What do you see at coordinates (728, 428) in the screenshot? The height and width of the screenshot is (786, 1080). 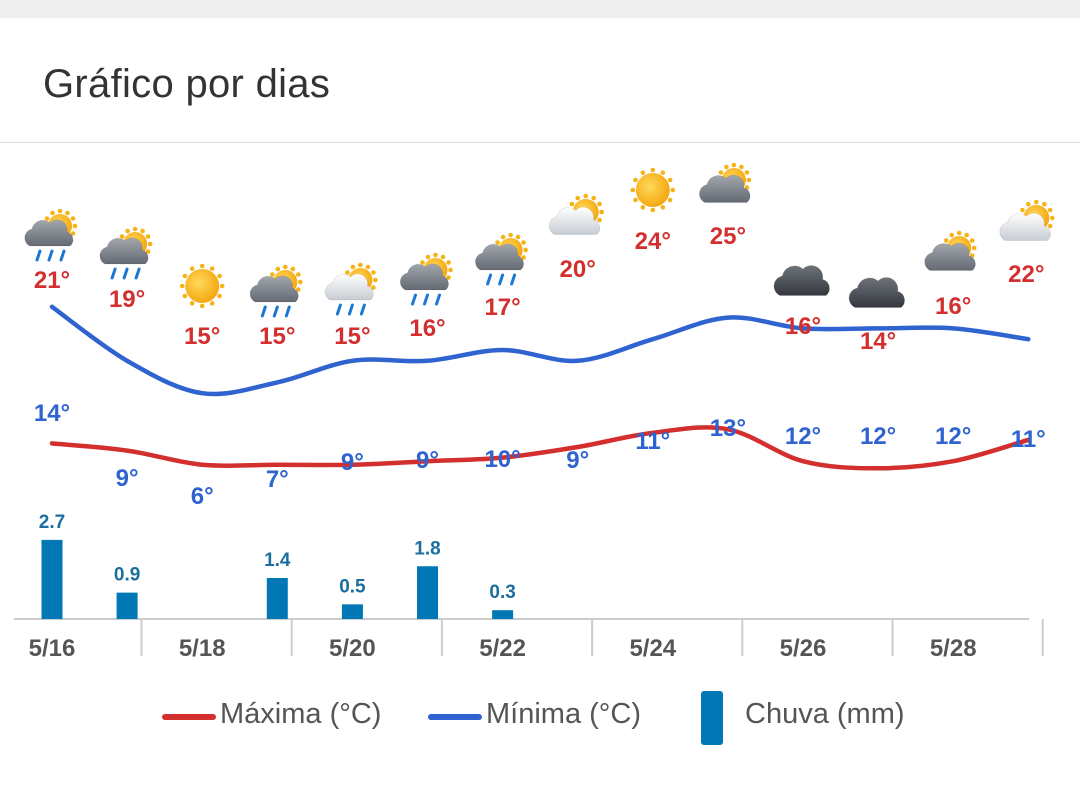 I see `min-temp-label: 13°` at bounding box center [728, 428].